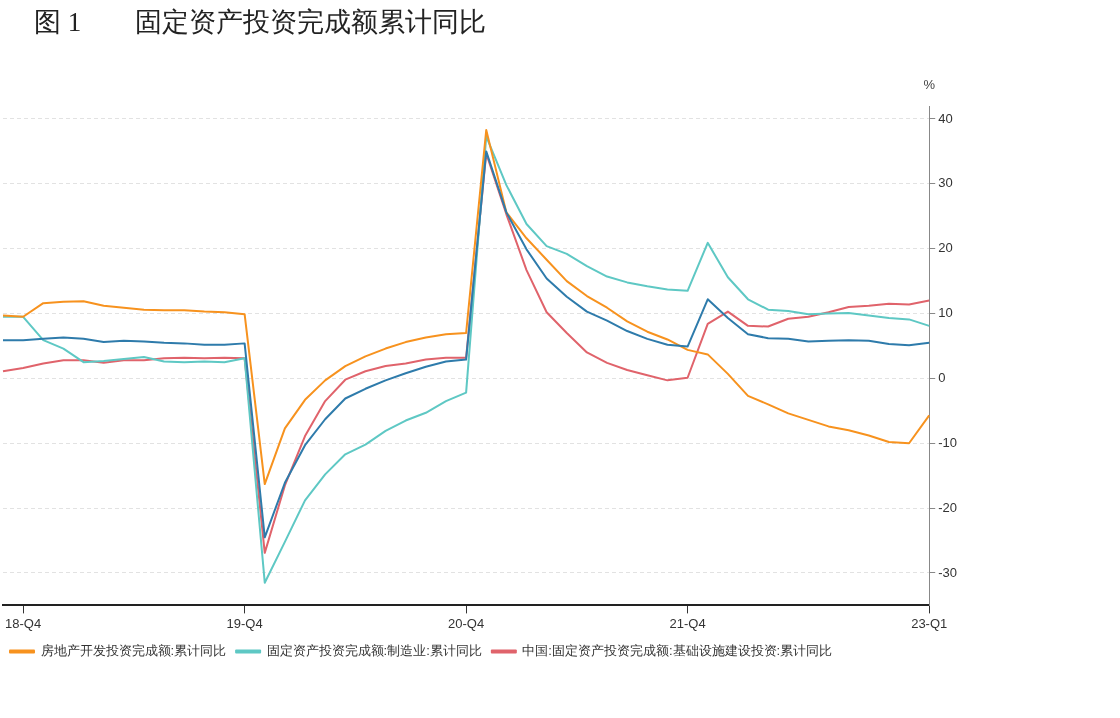 This screenshot has height=718, width=1120. Describe the element at coordinates (948, 572) in the screenshot. I see `y-tick-label: -30` at that location.